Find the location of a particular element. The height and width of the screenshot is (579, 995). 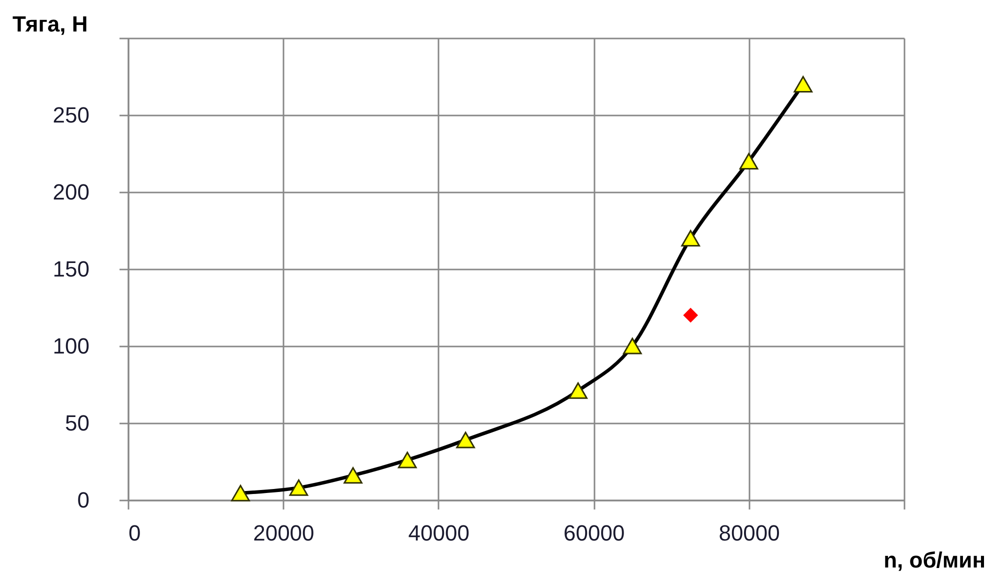

y-tick-label: 150 is located at coordinates (71, 269).